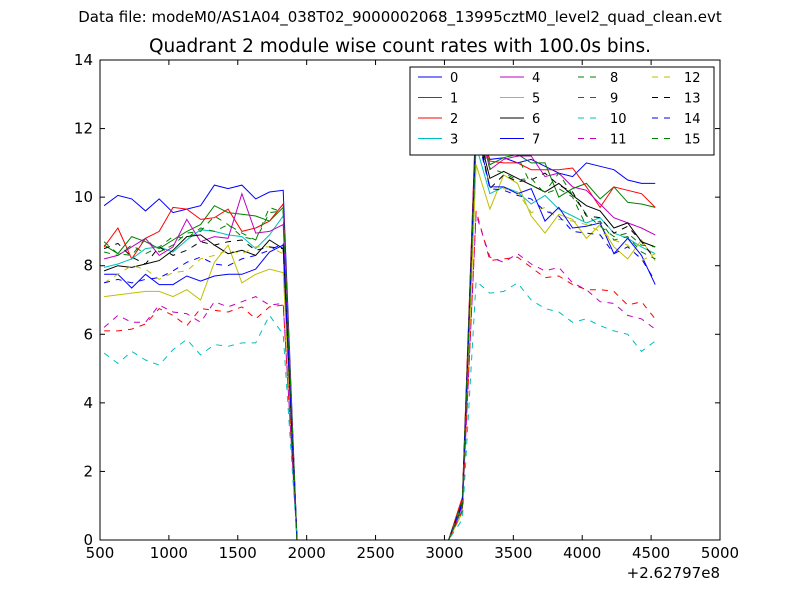 The height and width of the screenshot is (600, 800). Describe the element at coordinates (673, 573) in the screenshot. I see `x-offset-label: +2.62797e8` at that location.